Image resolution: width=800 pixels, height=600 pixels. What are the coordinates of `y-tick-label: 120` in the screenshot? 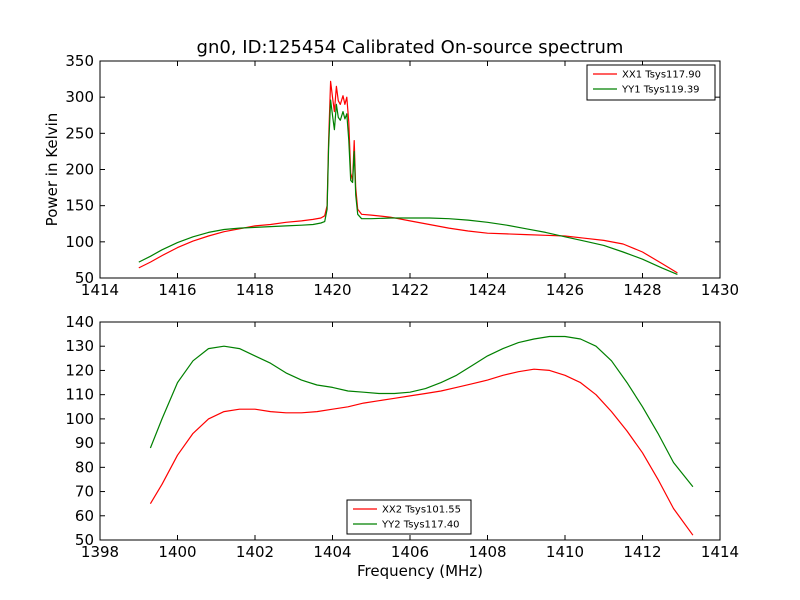 It's located at (79, 370).